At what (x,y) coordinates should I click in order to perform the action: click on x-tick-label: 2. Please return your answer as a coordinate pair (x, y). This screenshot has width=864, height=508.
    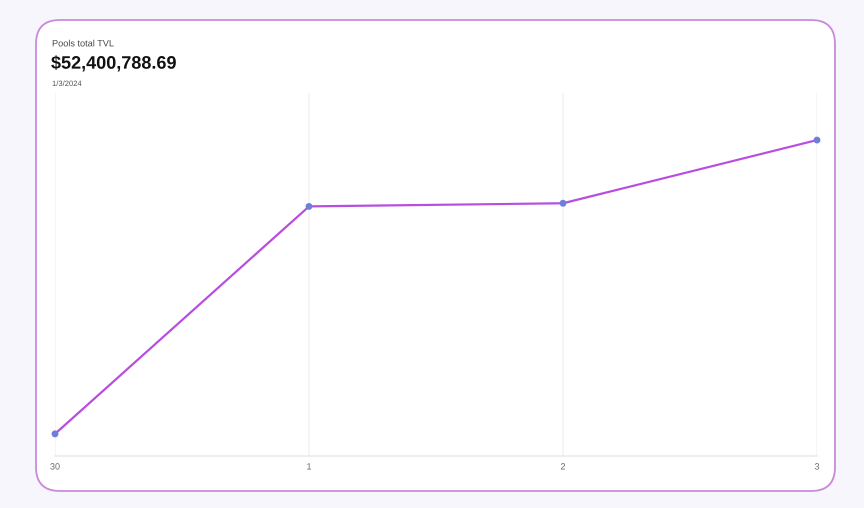
    Looking at the image, I should click on (563, 466).